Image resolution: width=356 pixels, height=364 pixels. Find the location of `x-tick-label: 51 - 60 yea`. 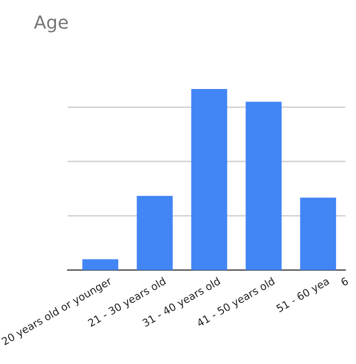

x-tick-label: 51 - 60 yea is located at coordinates (303, 295).